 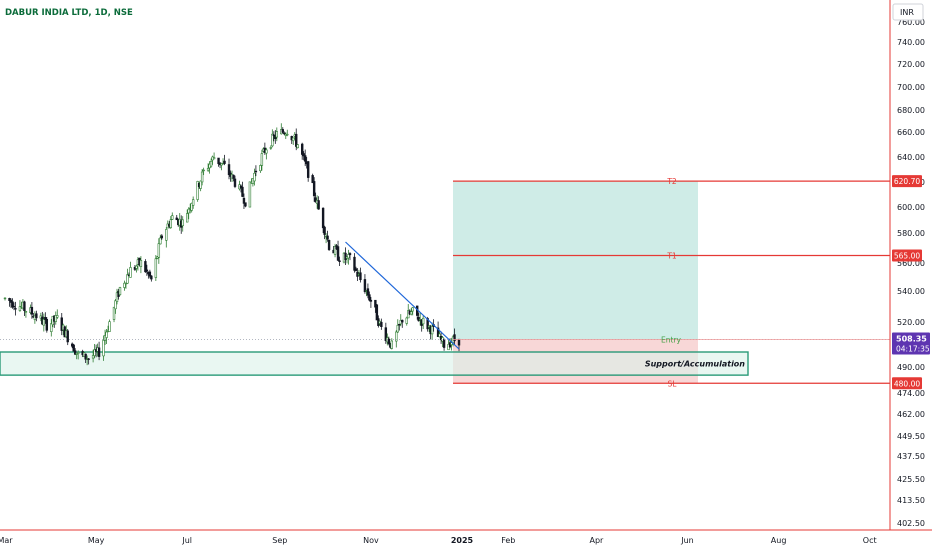 What do you see at coordinates (911, 343) in the screenshot?
I see `current-price-badge` at bounding box center [911, 343].